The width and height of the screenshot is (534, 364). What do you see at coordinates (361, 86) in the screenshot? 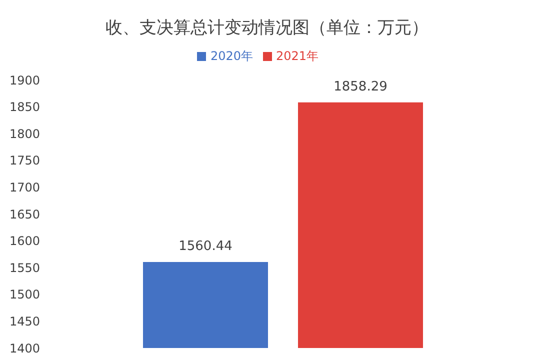
I see `data-label: 1858.29` at bounding box center [361, 86].